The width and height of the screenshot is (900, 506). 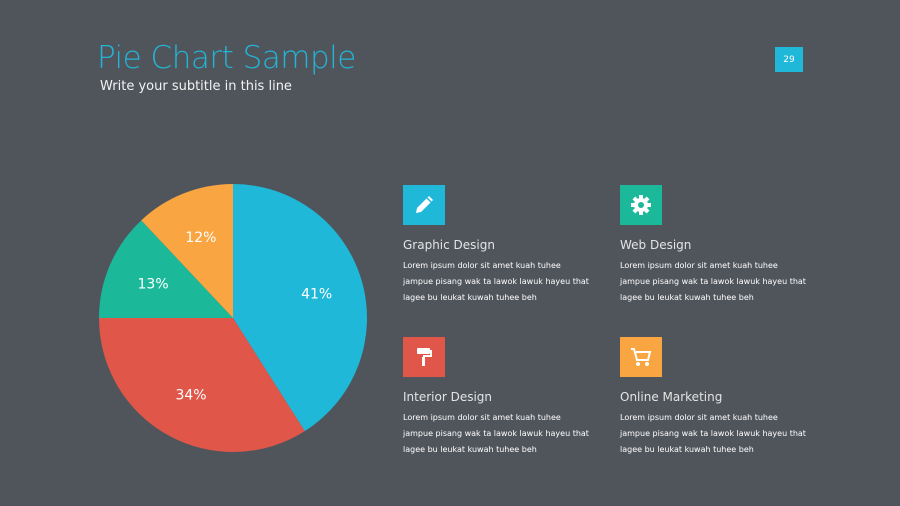 I want to click on card-title: Online Marketing, so click(x=671, y=397).